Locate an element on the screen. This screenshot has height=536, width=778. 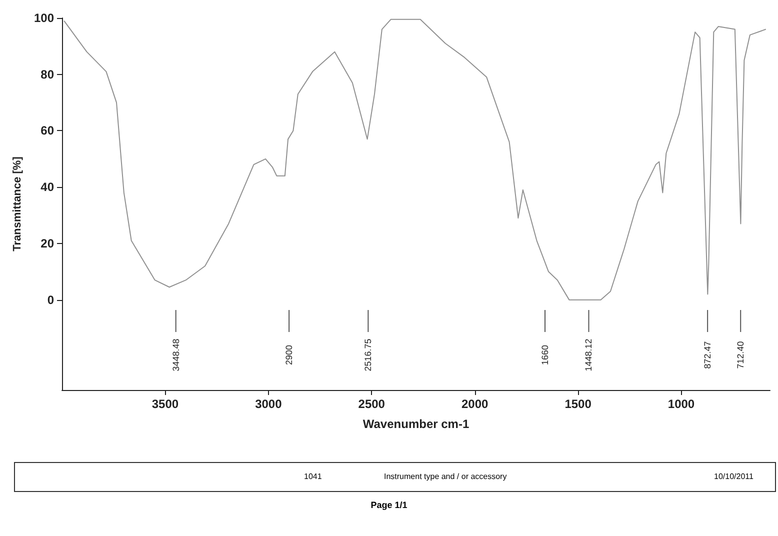
ref-line-label: 2900 is located at coordinates (289, 355).